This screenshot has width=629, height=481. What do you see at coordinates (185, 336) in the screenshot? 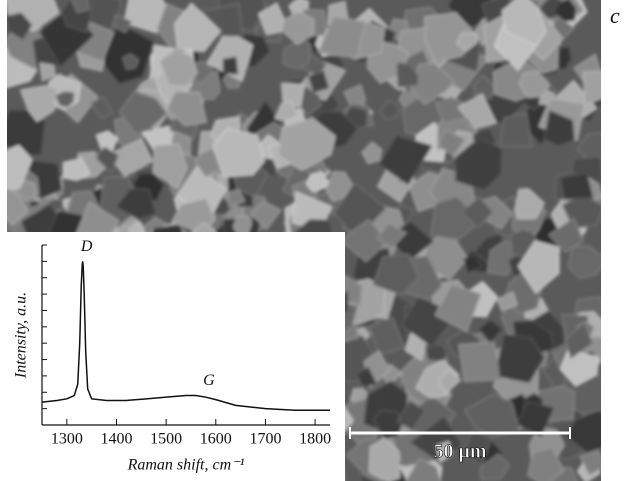
I see `spectrum` at bounding box center [185, 336].